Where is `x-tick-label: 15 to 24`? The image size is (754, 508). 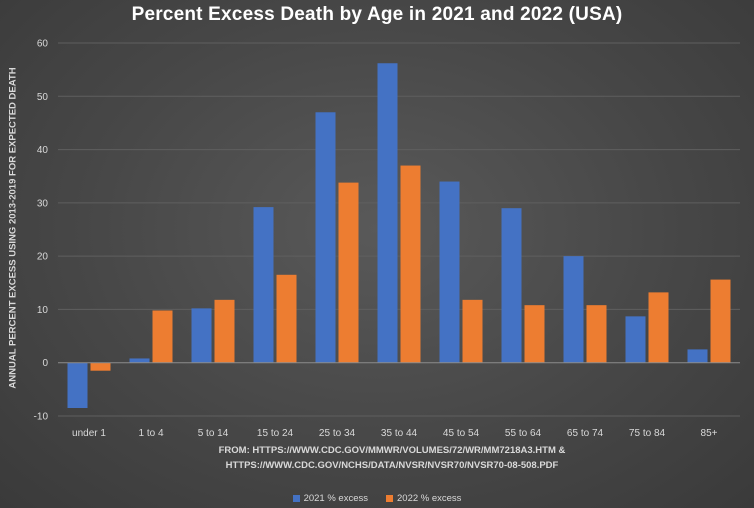 x-tick-label: 15 to 24 is located at coordinates (275, 433).